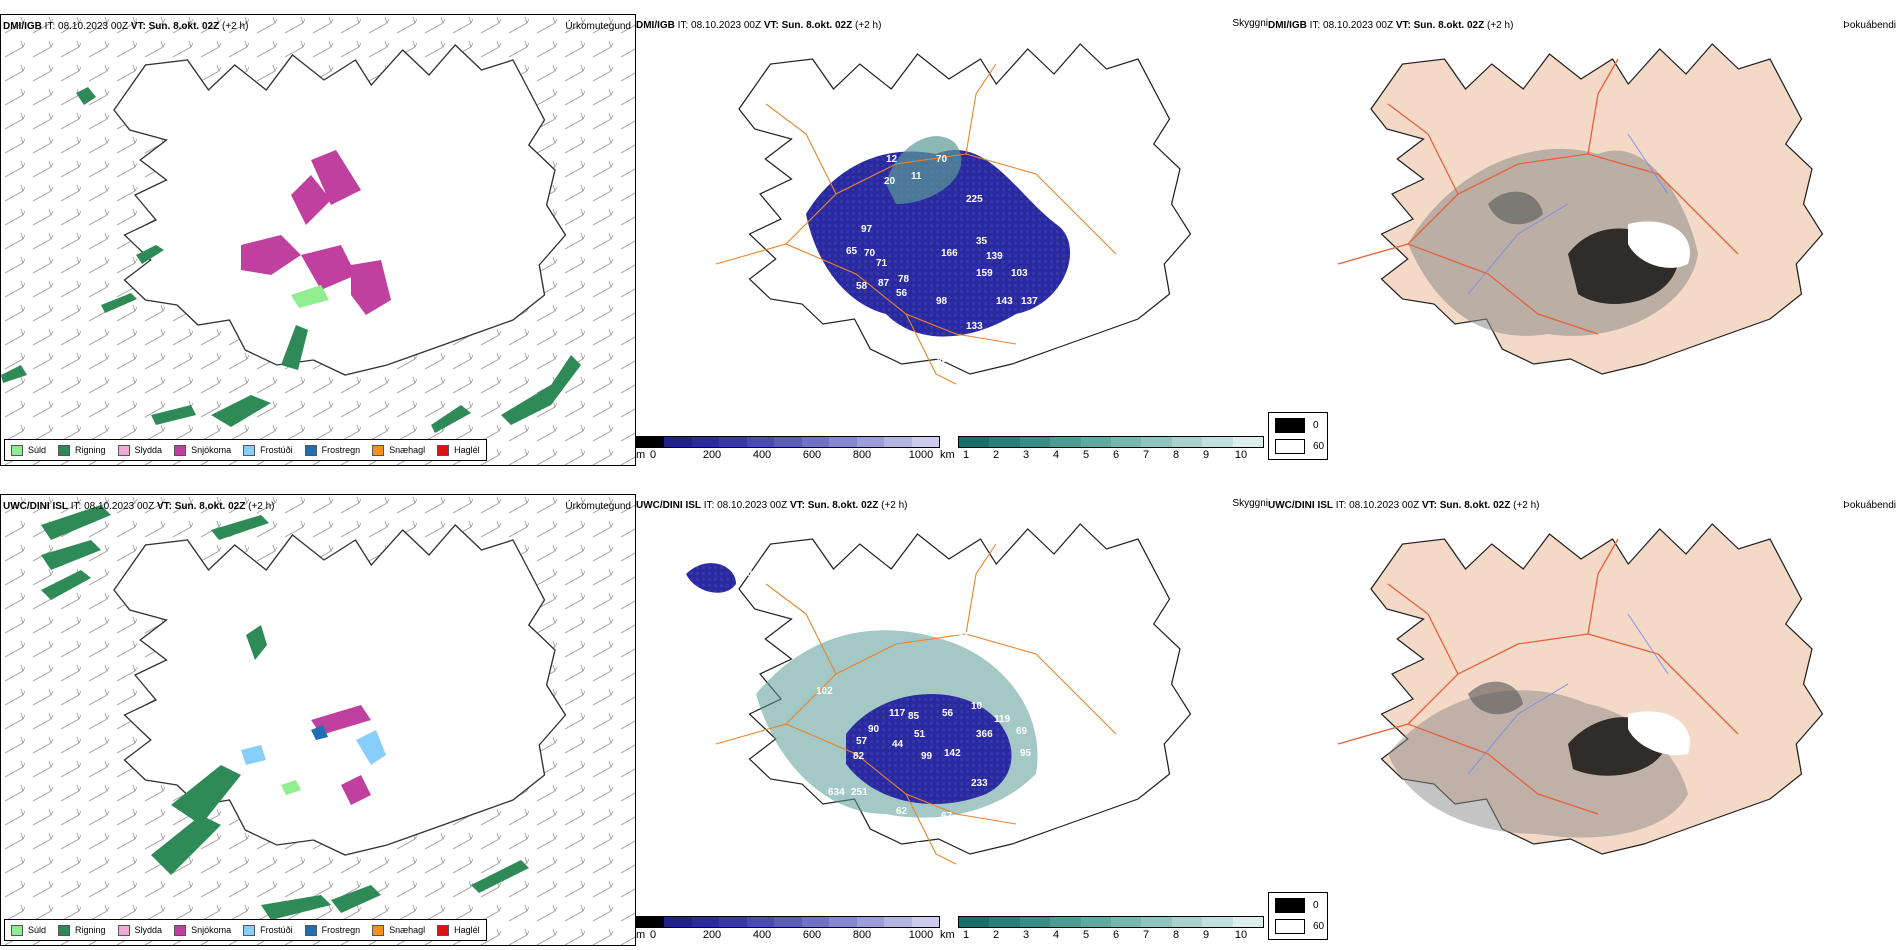 Image resolution: width=1900 pixels, height=950 pixels. What do you see at coordinates (947, 935) in the screenshot?
I see `visibility-unit-row2: km` at bounding box center [947, 935].